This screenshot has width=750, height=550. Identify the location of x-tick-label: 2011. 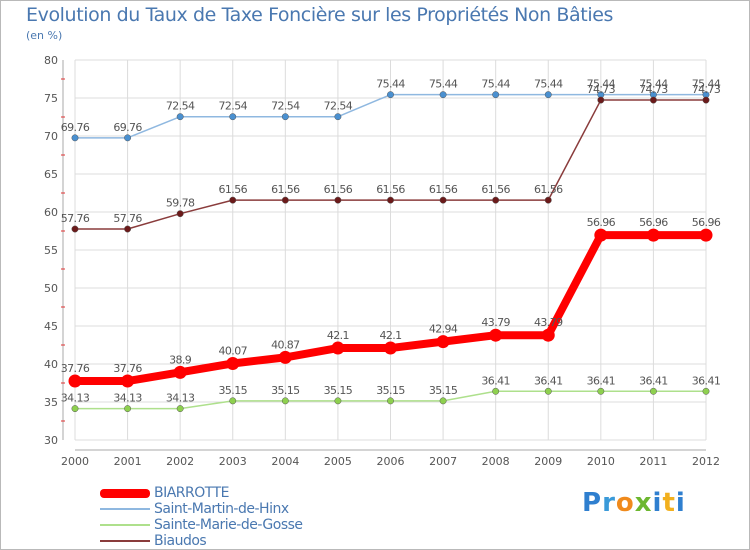
(653, 461).